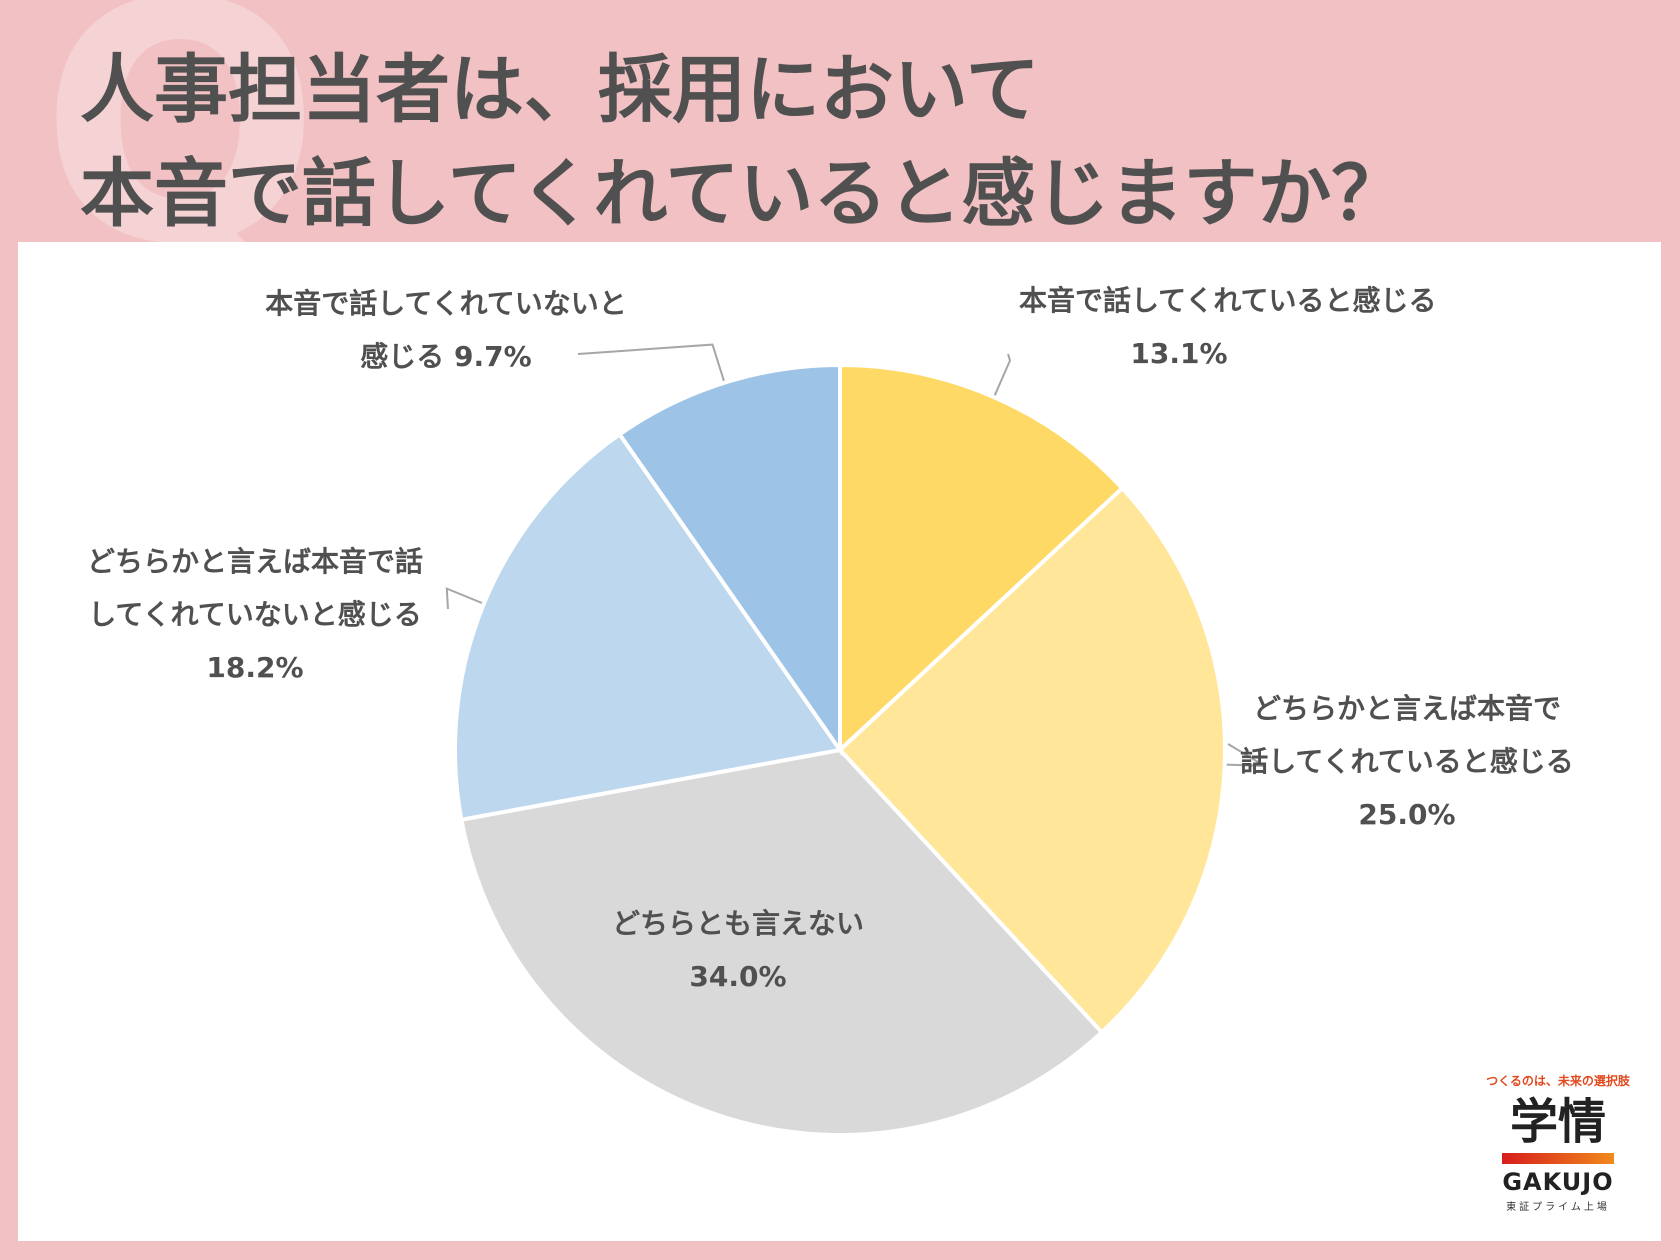  Describe the element at coordinates (1558, 1081) in the screenshot. I see `logo-tagline: つくるのは、未来の選択肢` at that location.